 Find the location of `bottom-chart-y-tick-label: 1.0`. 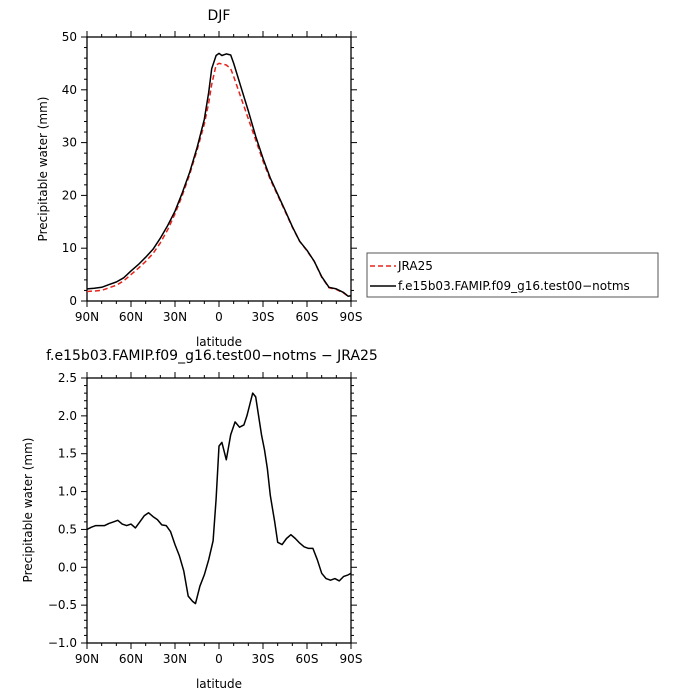

bottom-chart-y-tick-label: 1.0 is located at coordinates (67, 492).